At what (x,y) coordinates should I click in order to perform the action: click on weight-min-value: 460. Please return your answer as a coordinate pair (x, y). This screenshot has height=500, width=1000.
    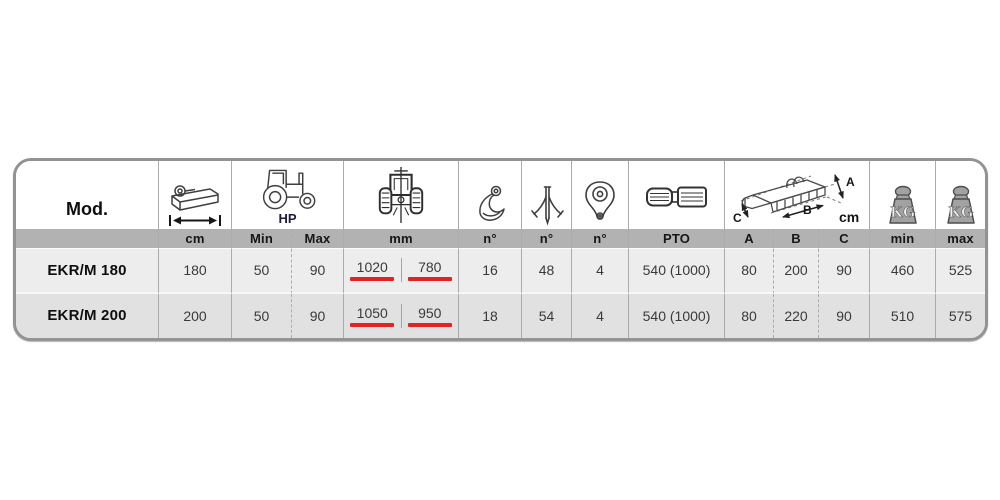
    Looking at the image, I should click on (902, 270).